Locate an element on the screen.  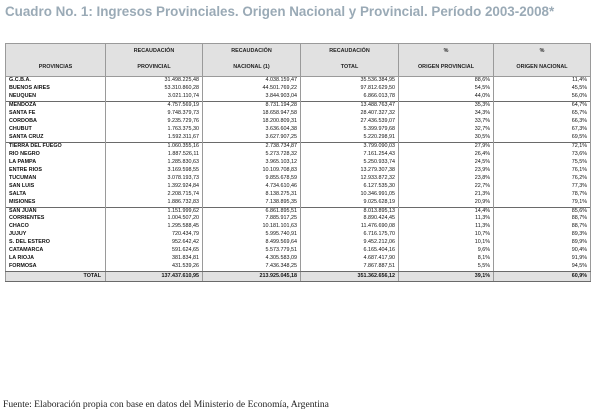
rec-nacional-cell: 10.181.101,63 is located at coordinates (251, 227).